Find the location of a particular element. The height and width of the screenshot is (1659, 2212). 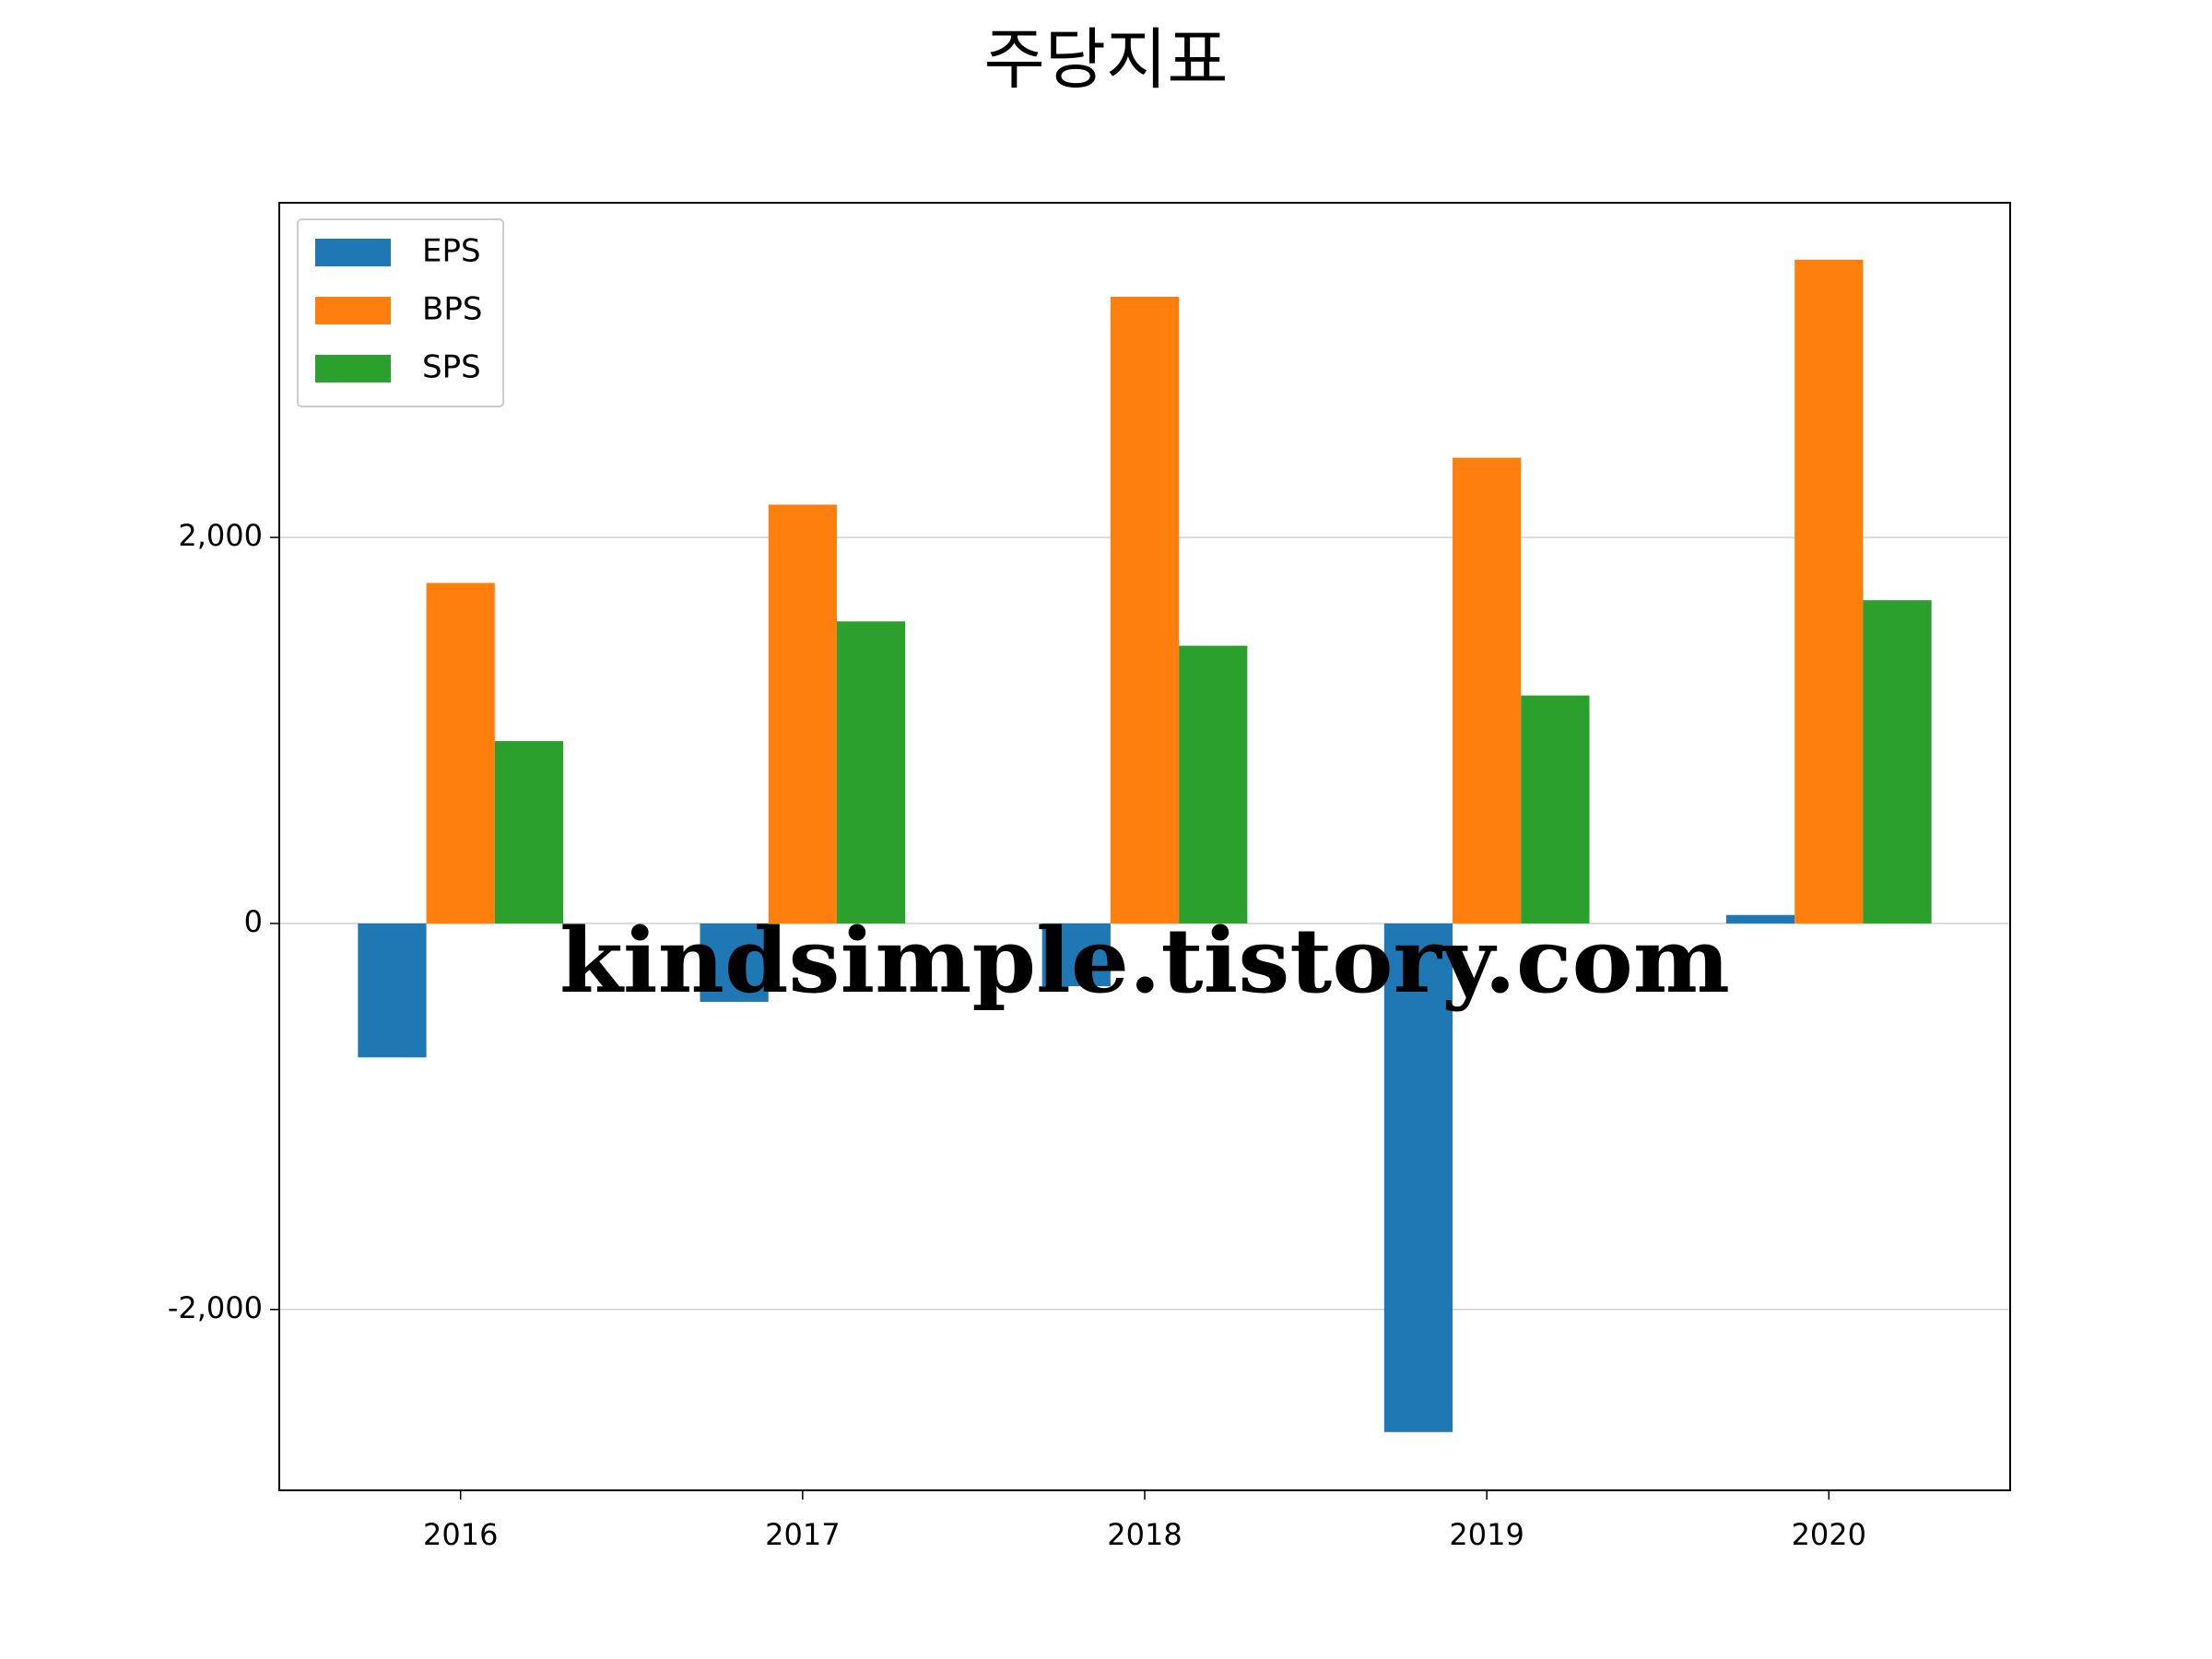

chart-title: 주당지표 is located at coordinates (1106, 60).